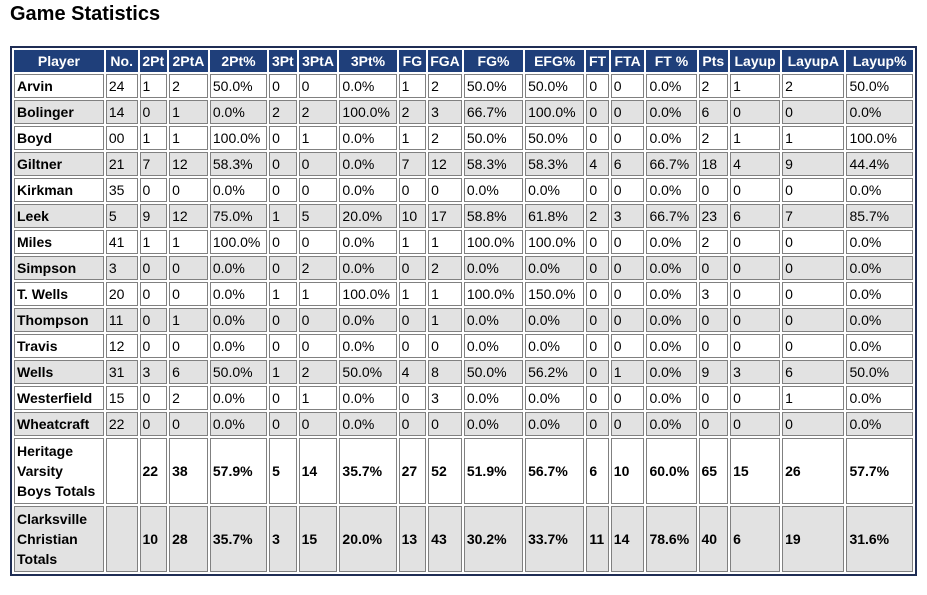 The height and width of the screenshot is (595, 927). What do you see at coordinates (813, 216) in the screenshot?
I see `stat-cell: 7` at bounding box center [813, 216].